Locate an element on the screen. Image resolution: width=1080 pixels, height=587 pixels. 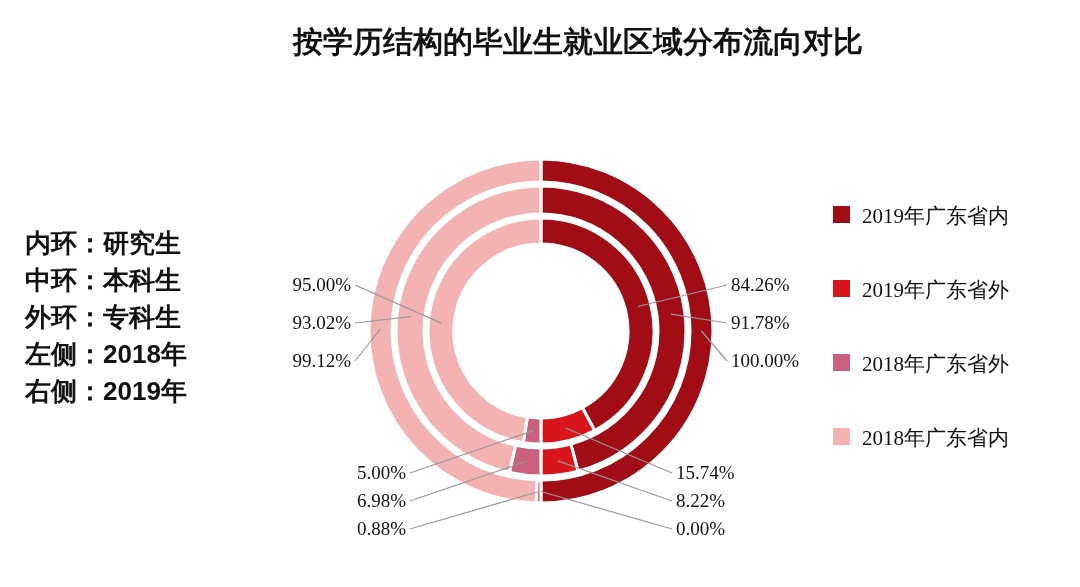
legend-label: 2018年广东省外 is located at coordinates (935, 364).